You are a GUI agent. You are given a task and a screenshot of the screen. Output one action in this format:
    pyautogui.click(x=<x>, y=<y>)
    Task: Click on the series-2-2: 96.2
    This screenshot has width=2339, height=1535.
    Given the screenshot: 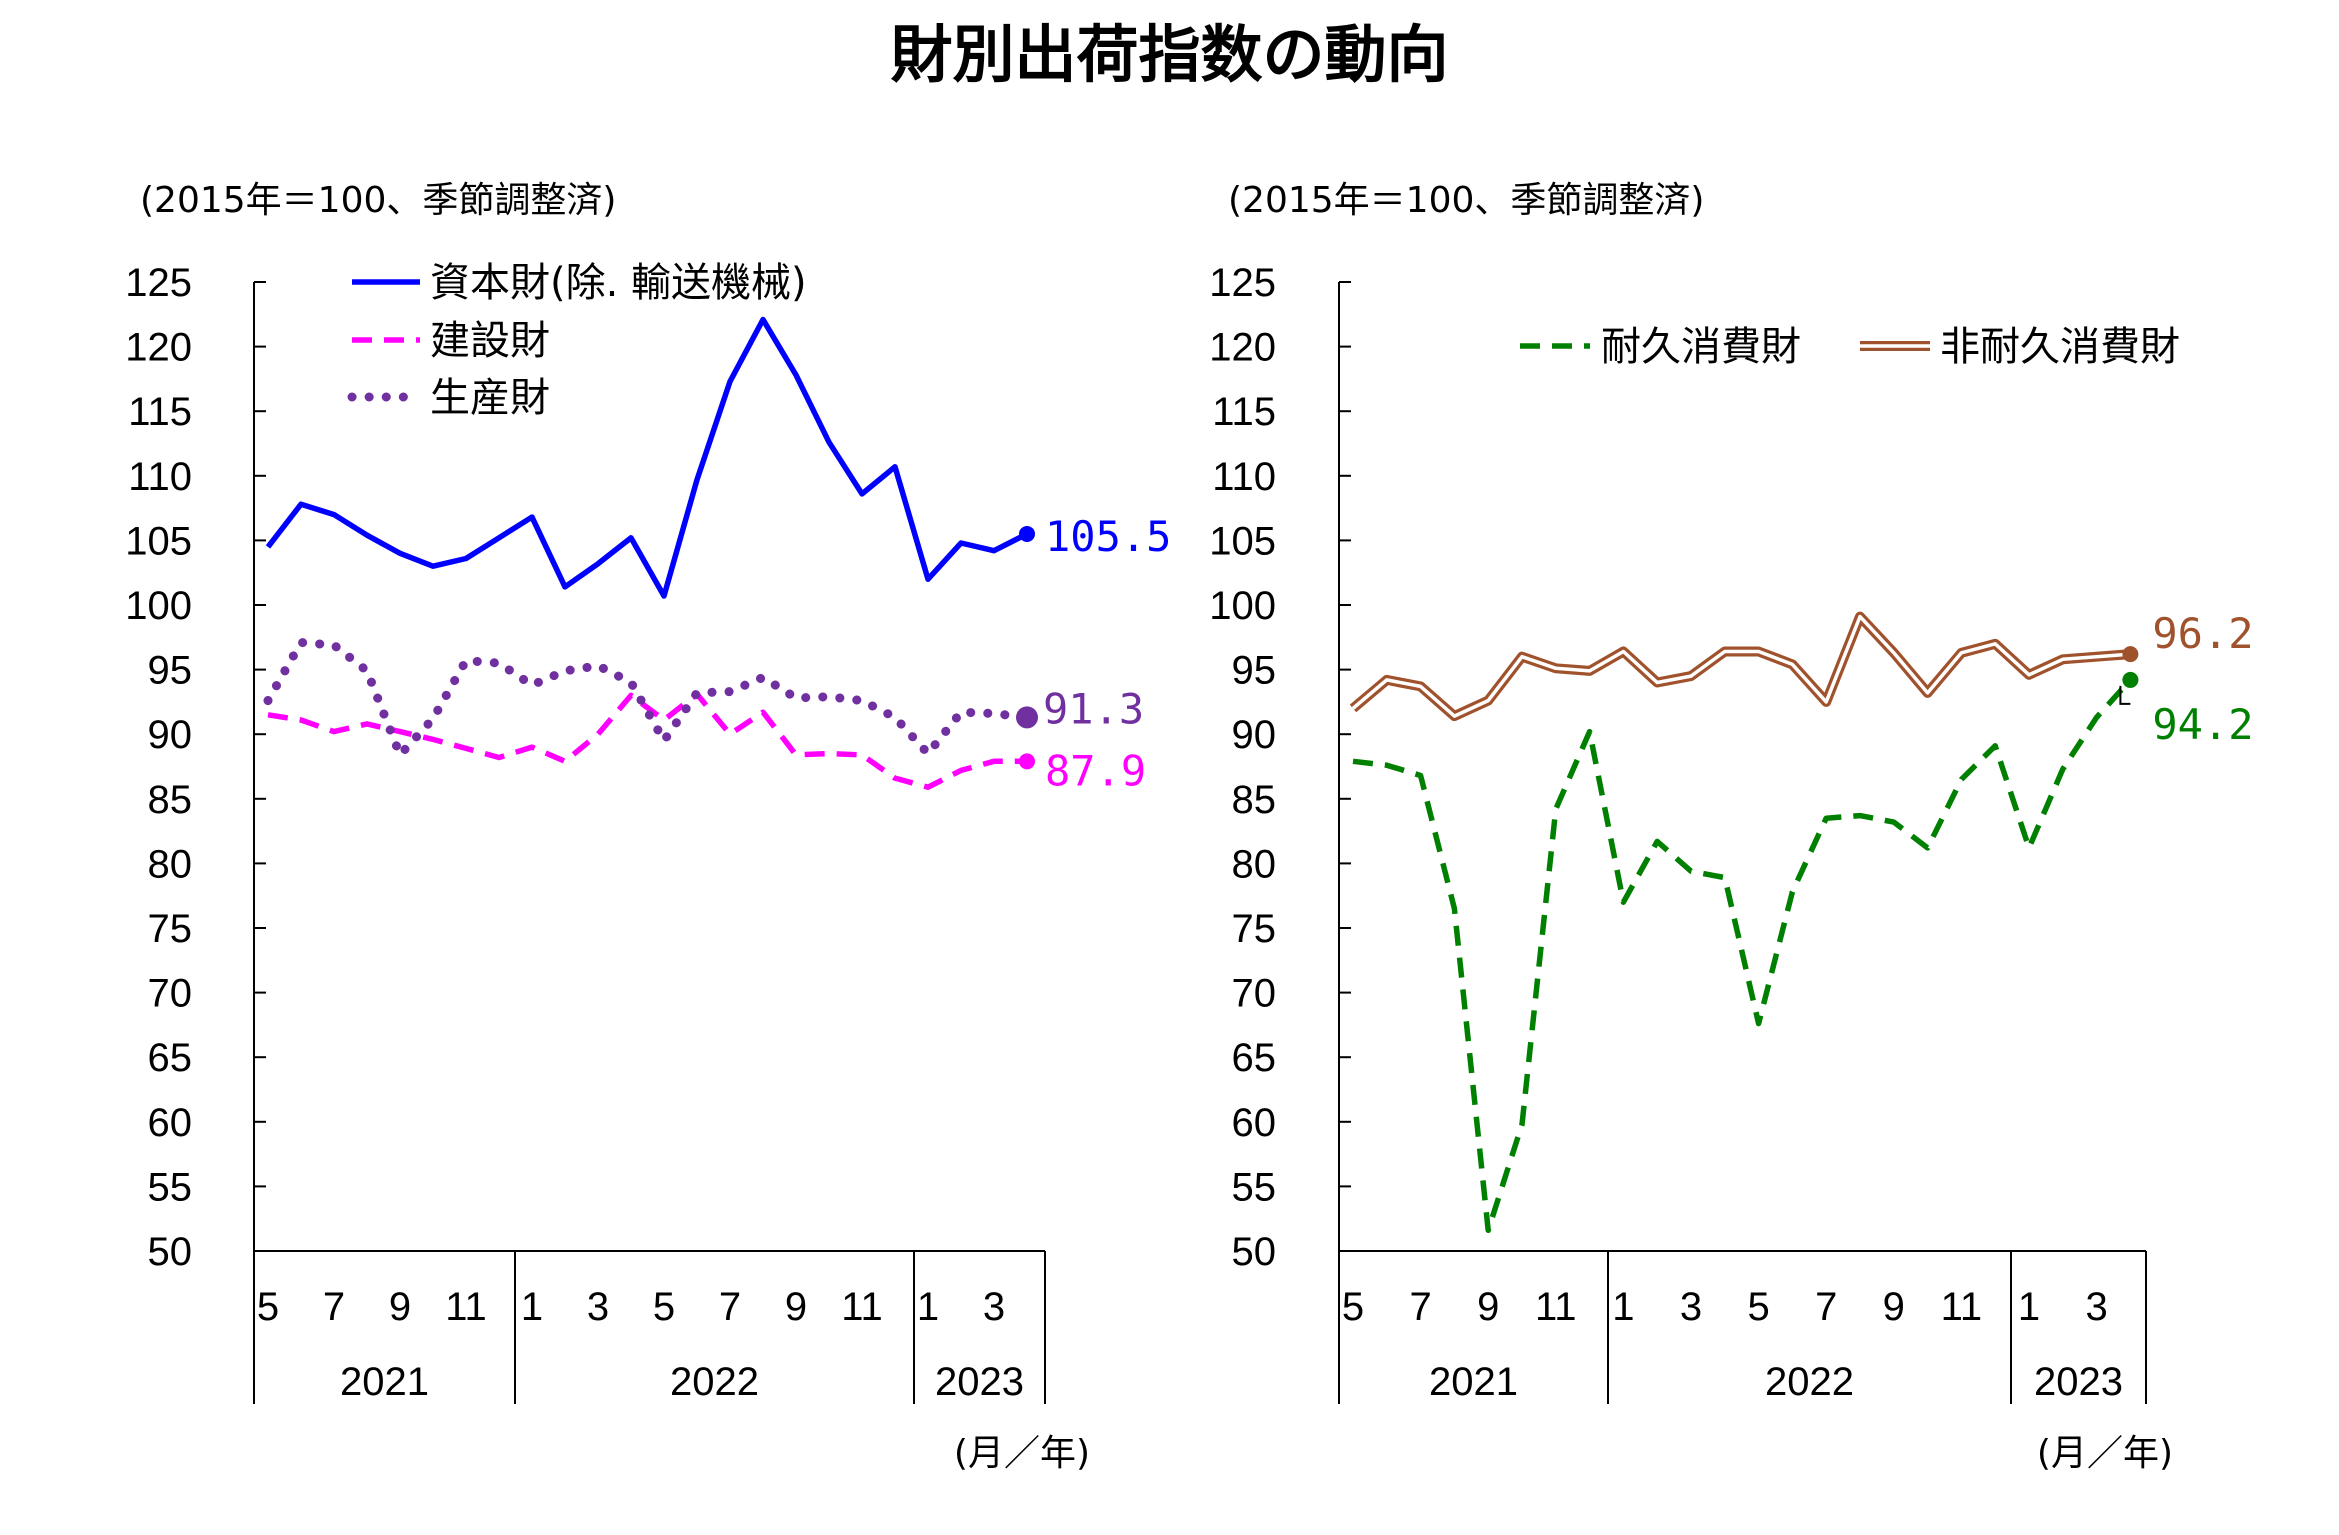 What is the action you would take?
    pyautogui.click(x=1801, y=665)
    